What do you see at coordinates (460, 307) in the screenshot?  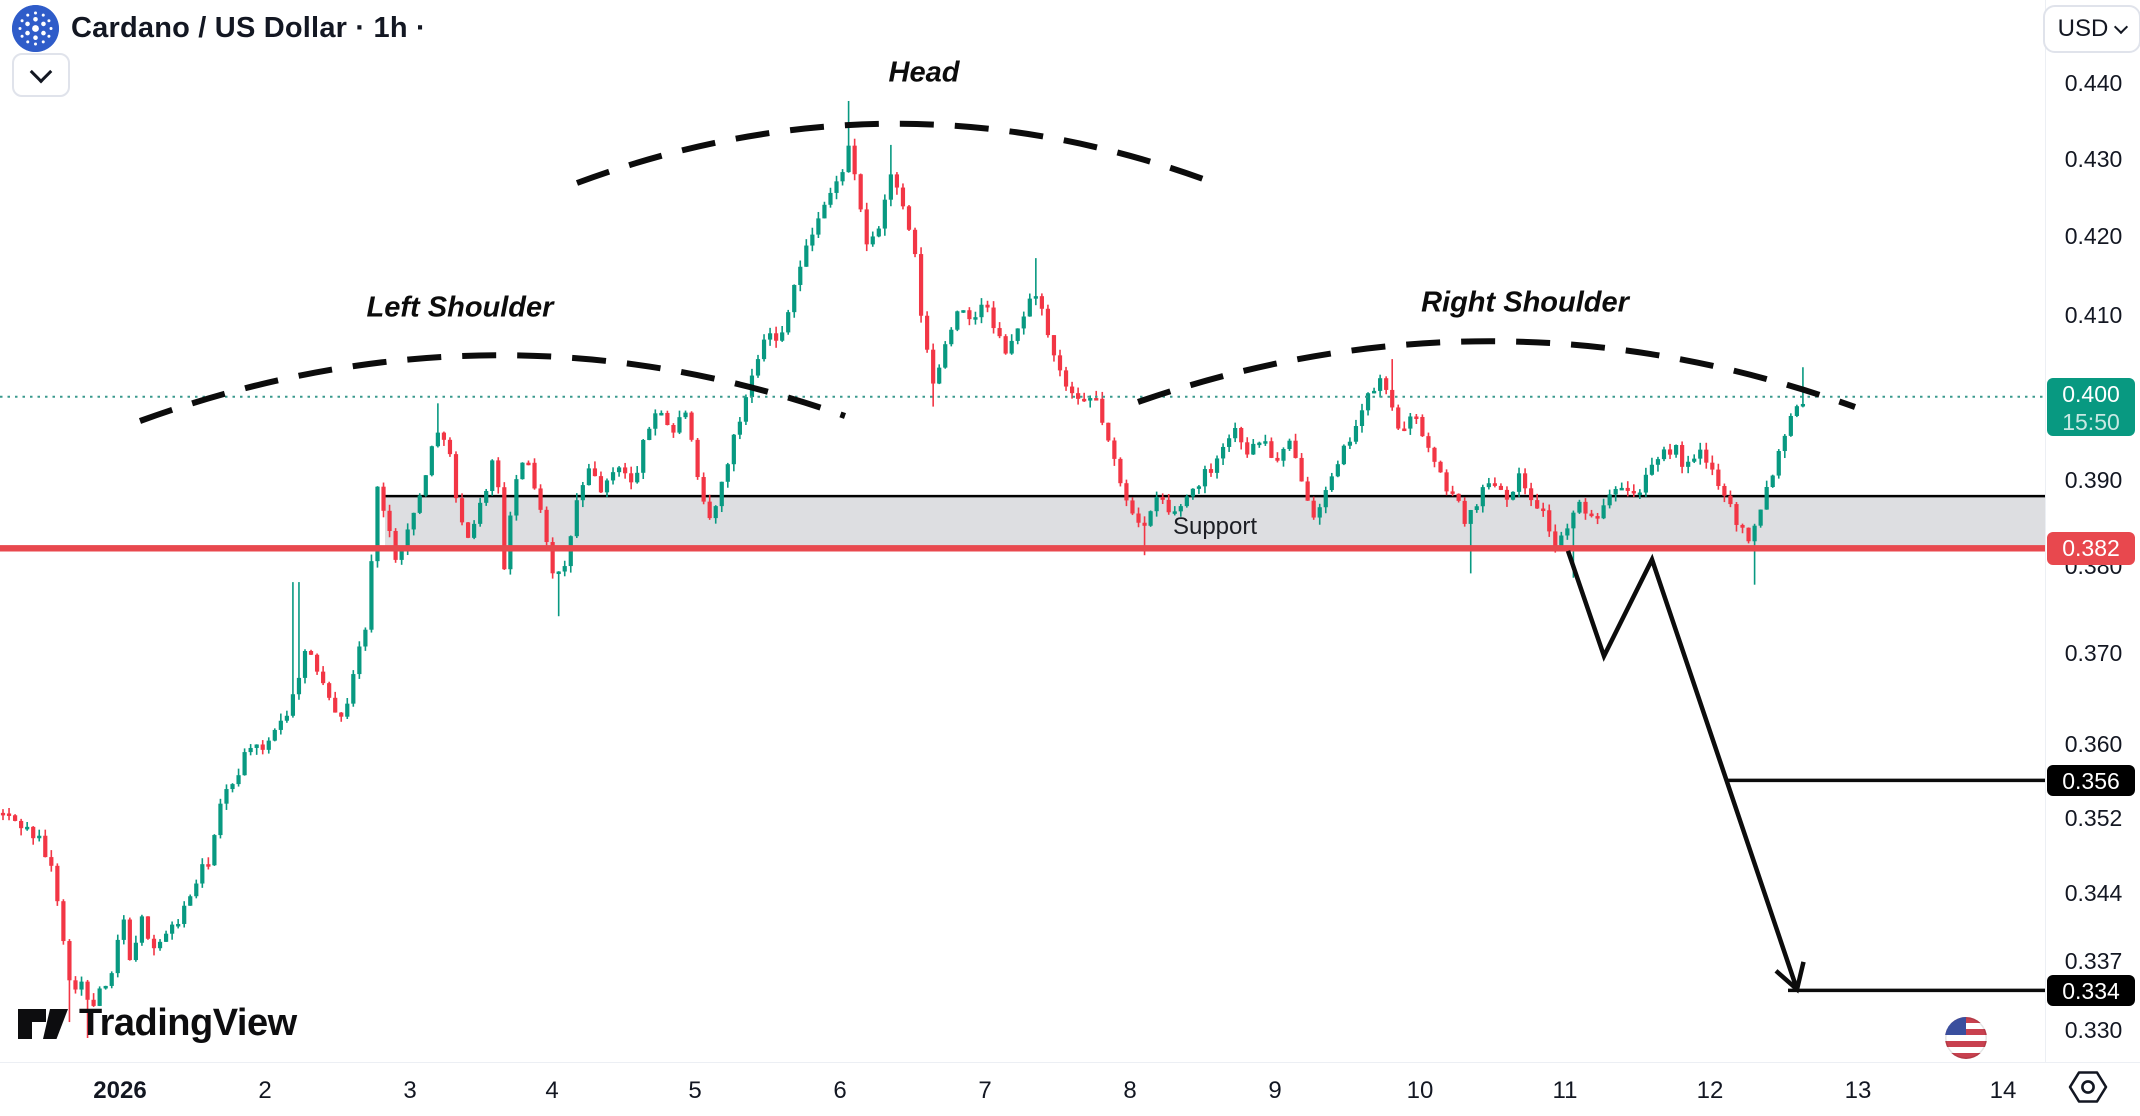 I see `left-shoulder-label: Left Shoulder` at bounding box center [460, 307].